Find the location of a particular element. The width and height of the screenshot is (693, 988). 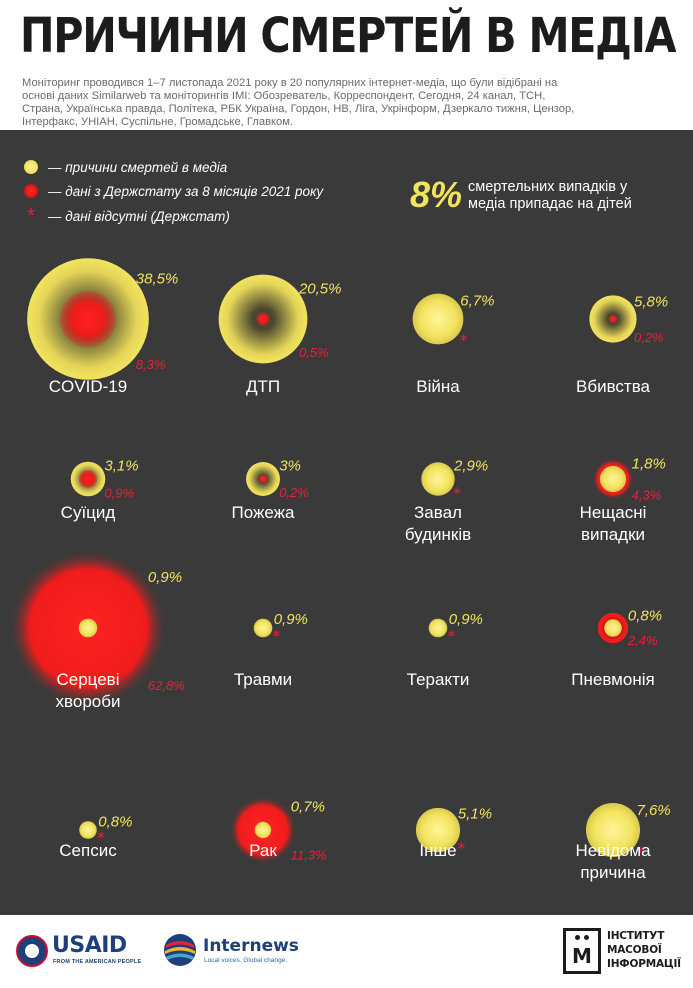

cat-14-media-bubble is located at coordinates (438, 830).